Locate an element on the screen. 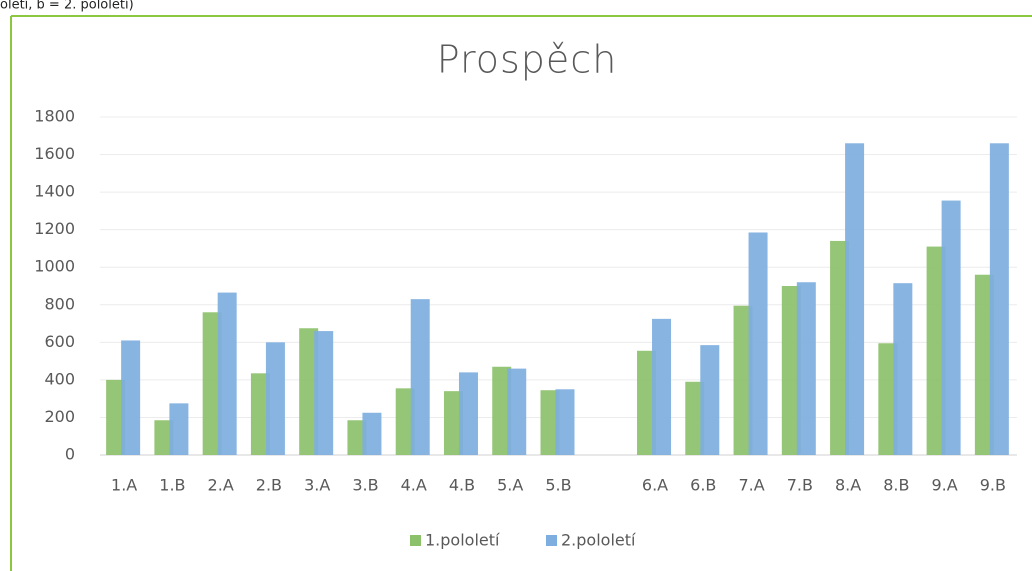  x-tick-label: 8.A is located at coordinates (848, 485).